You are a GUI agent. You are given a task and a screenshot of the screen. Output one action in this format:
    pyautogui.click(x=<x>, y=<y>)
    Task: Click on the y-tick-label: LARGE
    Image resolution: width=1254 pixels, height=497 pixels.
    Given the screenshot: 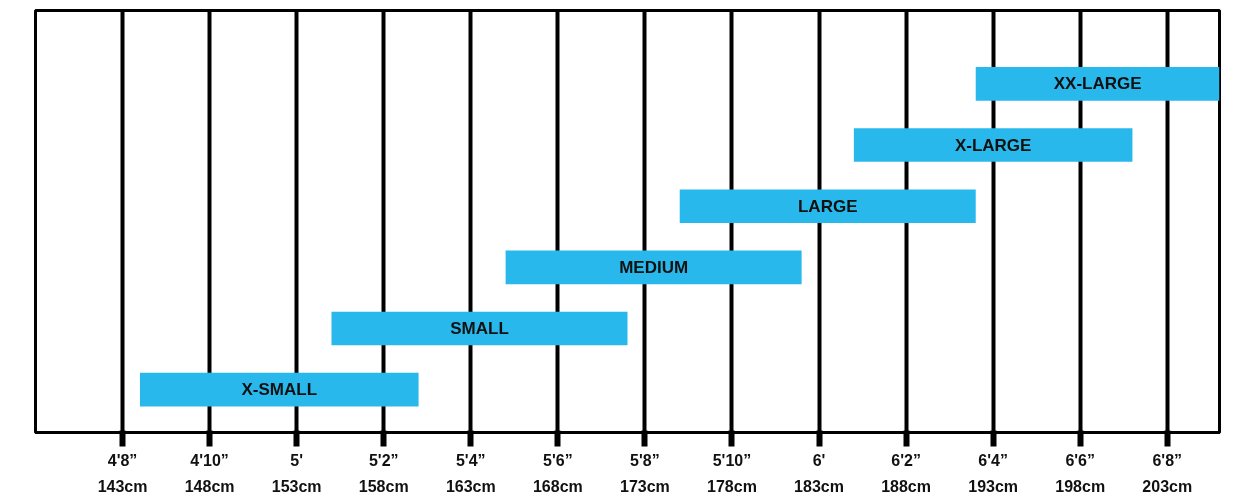 What is the action you would take?
    pyautogui.click(x=827, y=206)
    